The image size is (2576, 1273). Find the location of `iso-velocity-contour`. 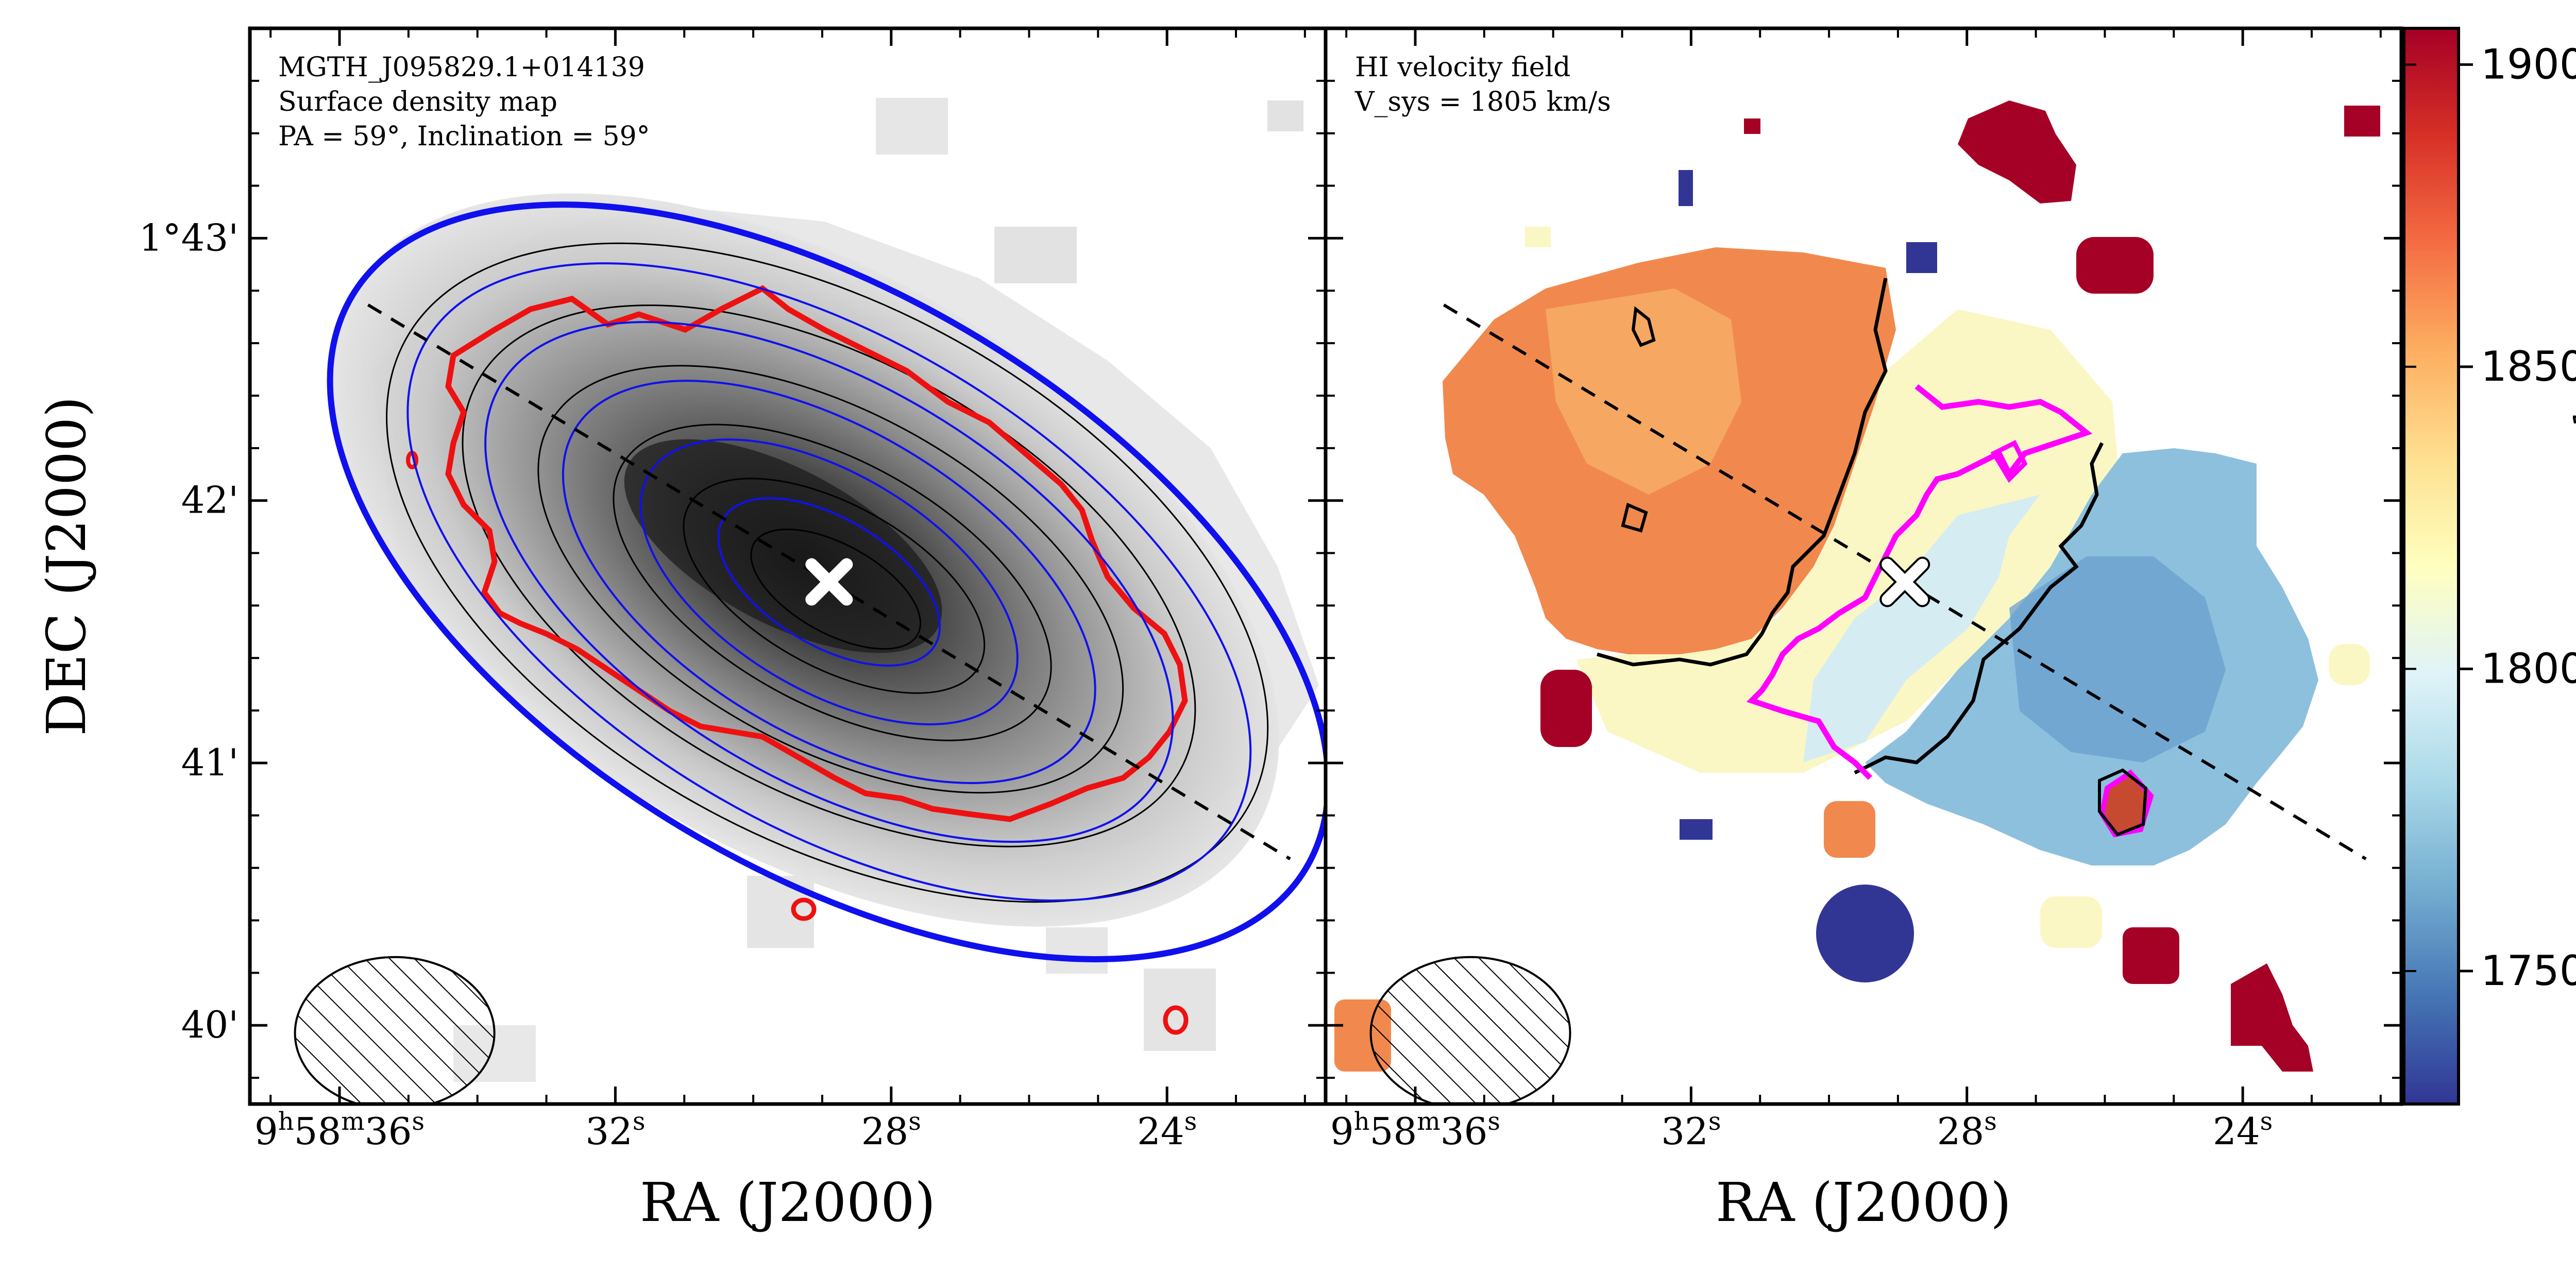

iso-velocity-contour is located at coordinates (1979, 609).